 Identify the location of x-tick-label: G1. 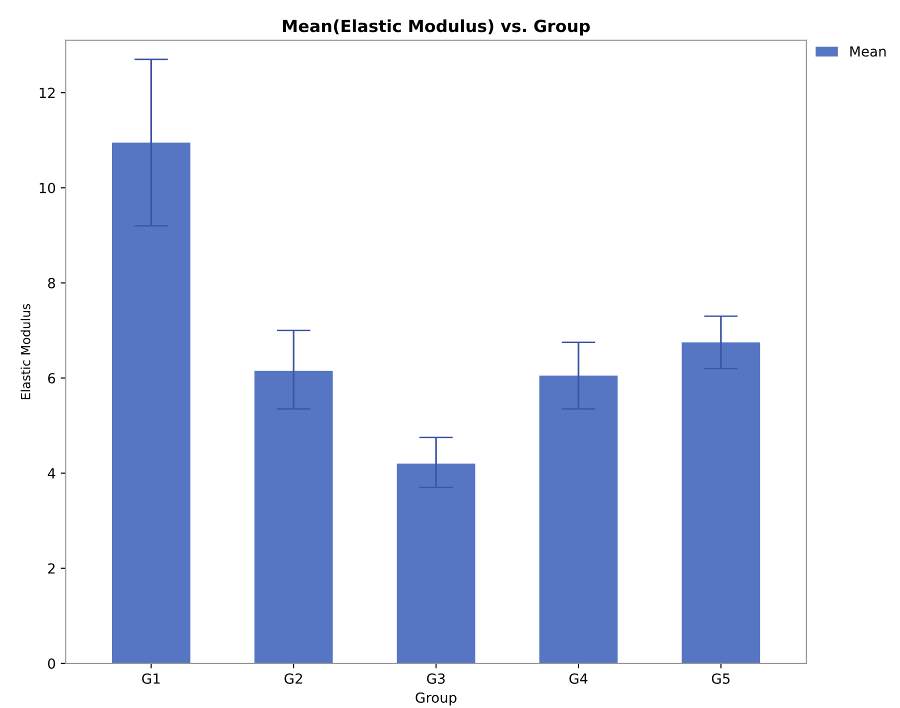
(151, 678).